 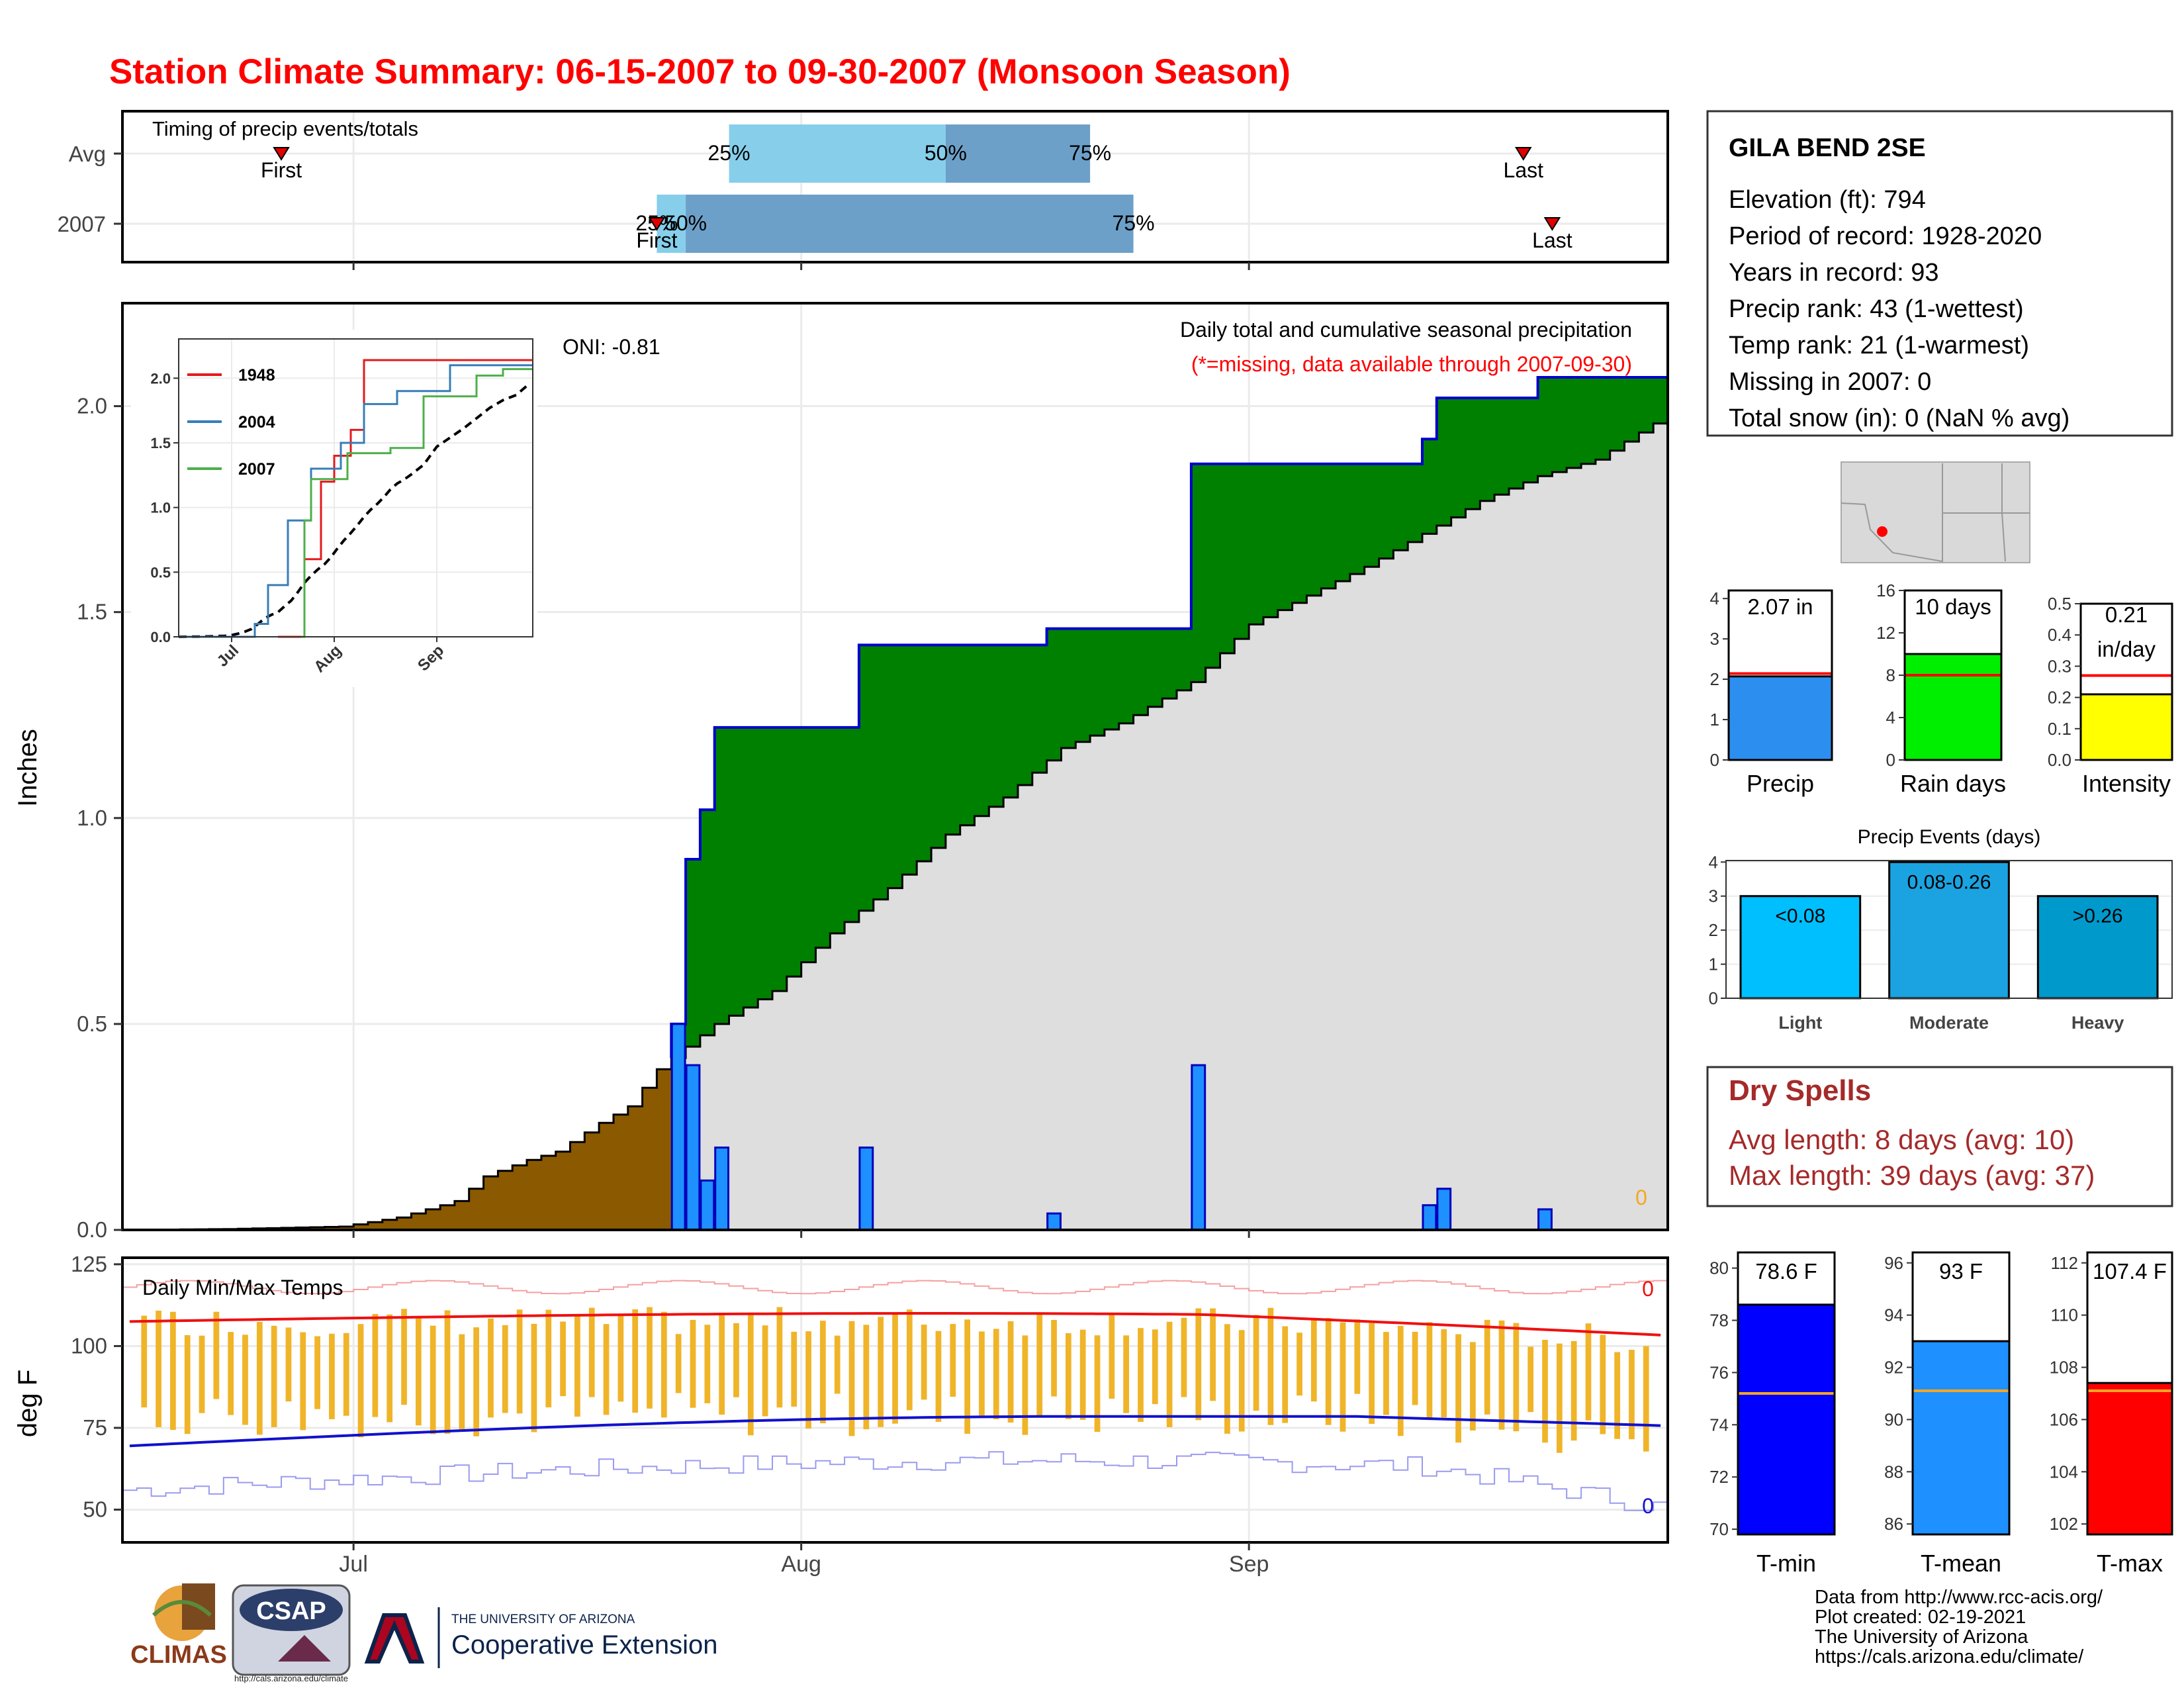 I want to click on precip-y-tick-label: 0.5, so click(x=92, y=1023).